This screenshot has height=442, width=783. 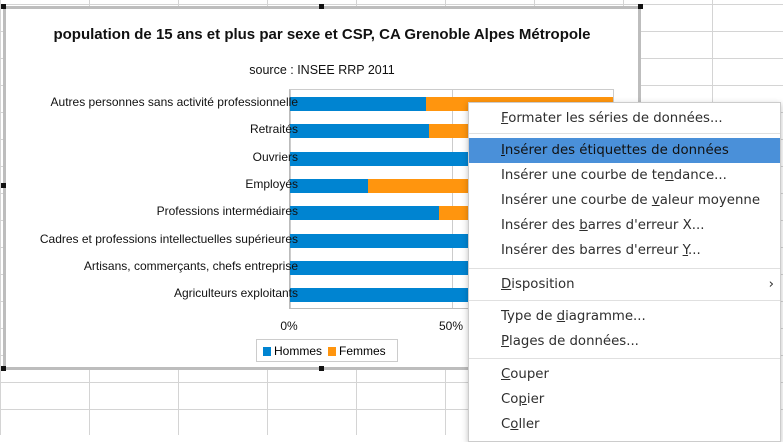 What do you see at coordinates (529, 374) in the screenshot?
I see `menu-item-label: ouper` at bounding box center [529, 374].